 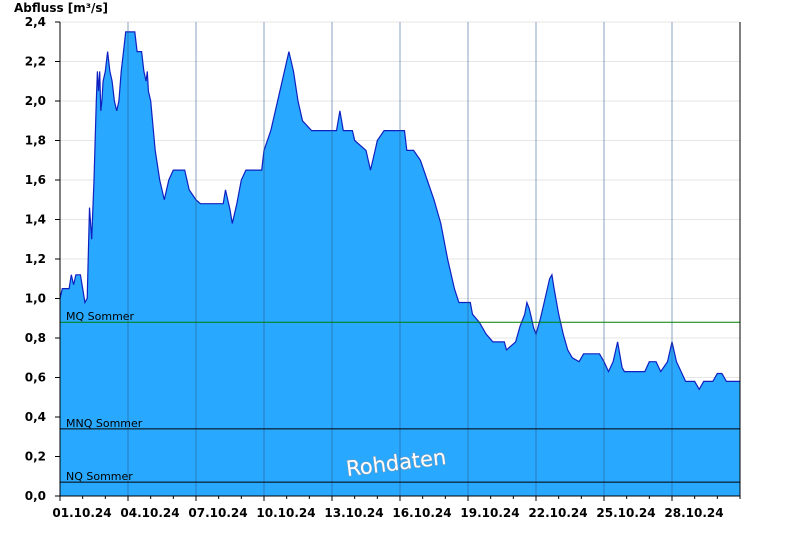 I want to click on y-tick-label: 0,4, so click(x=35, y=417).